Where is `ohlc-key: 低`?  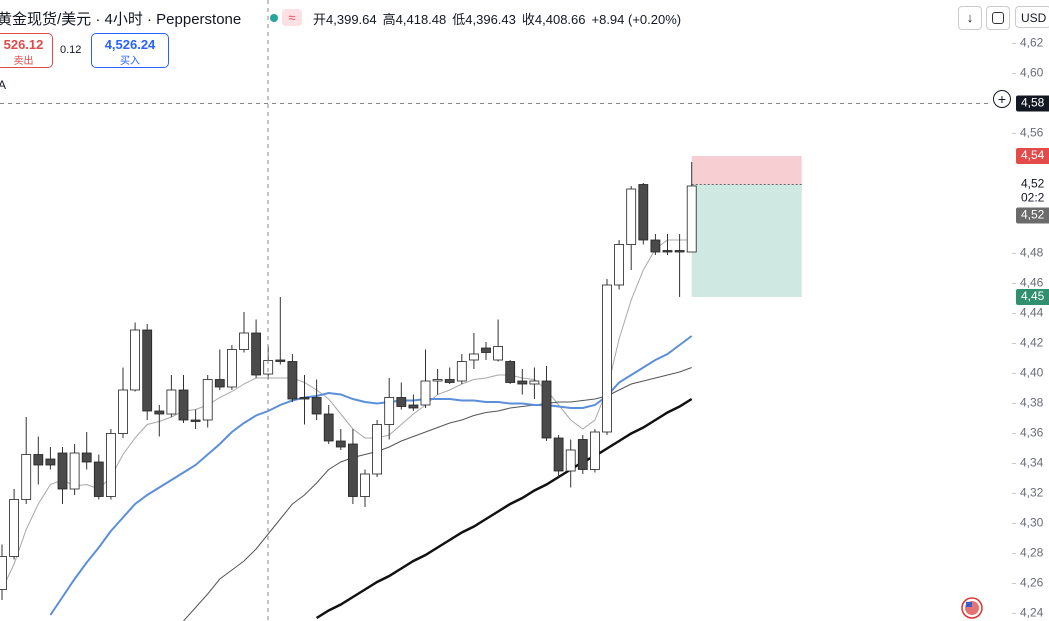
ohlc-key: 低 is located at coordinates (459, 19).